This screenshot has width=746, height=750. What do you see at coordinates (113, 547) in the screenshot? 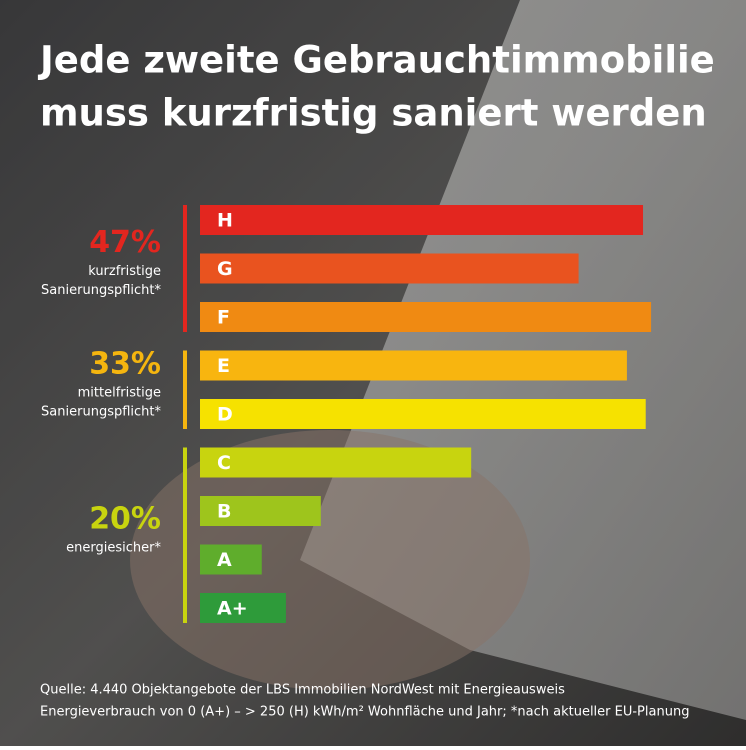
I see `group-text: energiesicher*` at bounding box center [113, 547].